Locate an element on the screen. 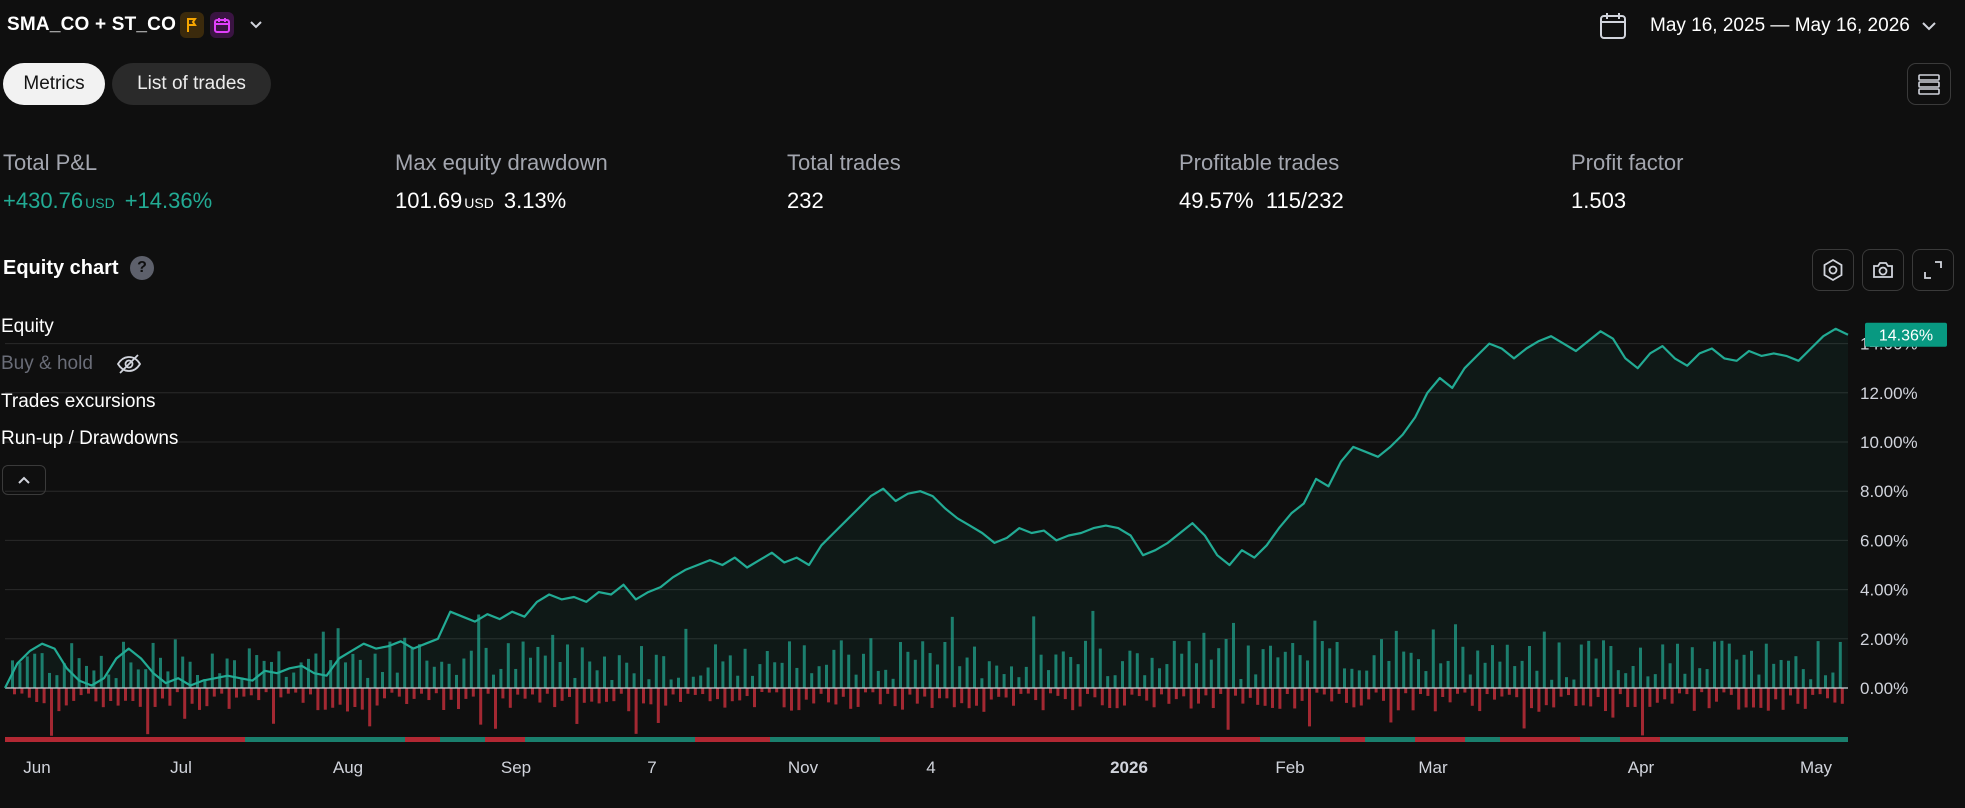  tab-metrics: Metrics is located at coordinates (54, 84).